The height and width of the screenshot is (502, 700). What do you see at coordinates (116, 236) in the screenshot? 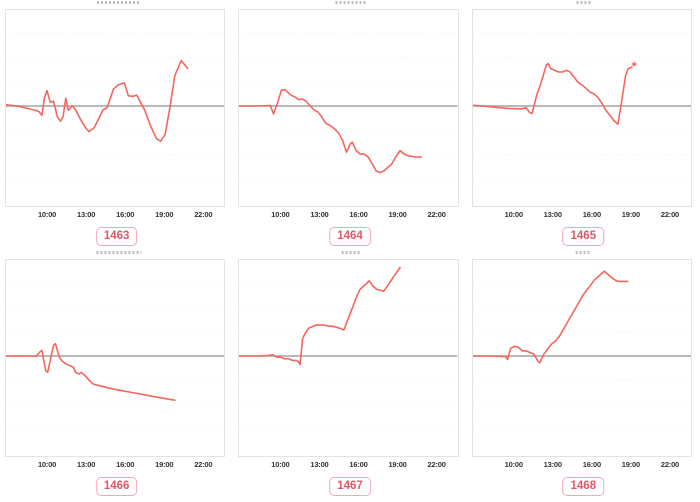
I see `chart-id-badge: 1463` at bounding box center [116, 236].